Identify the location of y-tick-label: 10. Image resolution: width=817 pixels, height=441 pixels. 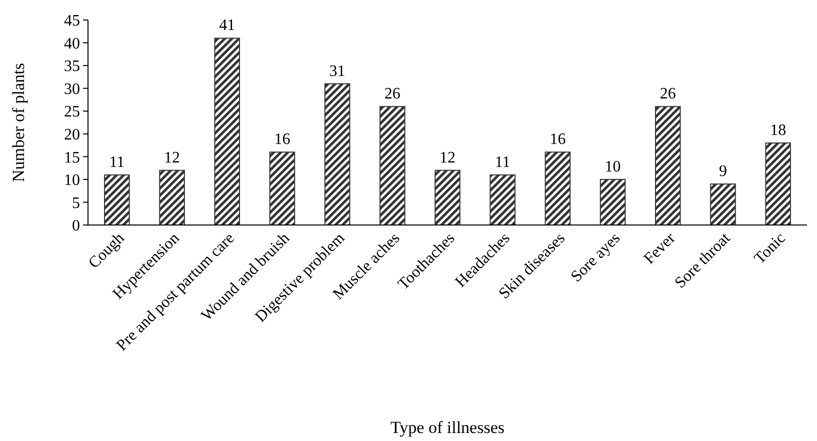
(72, 181).